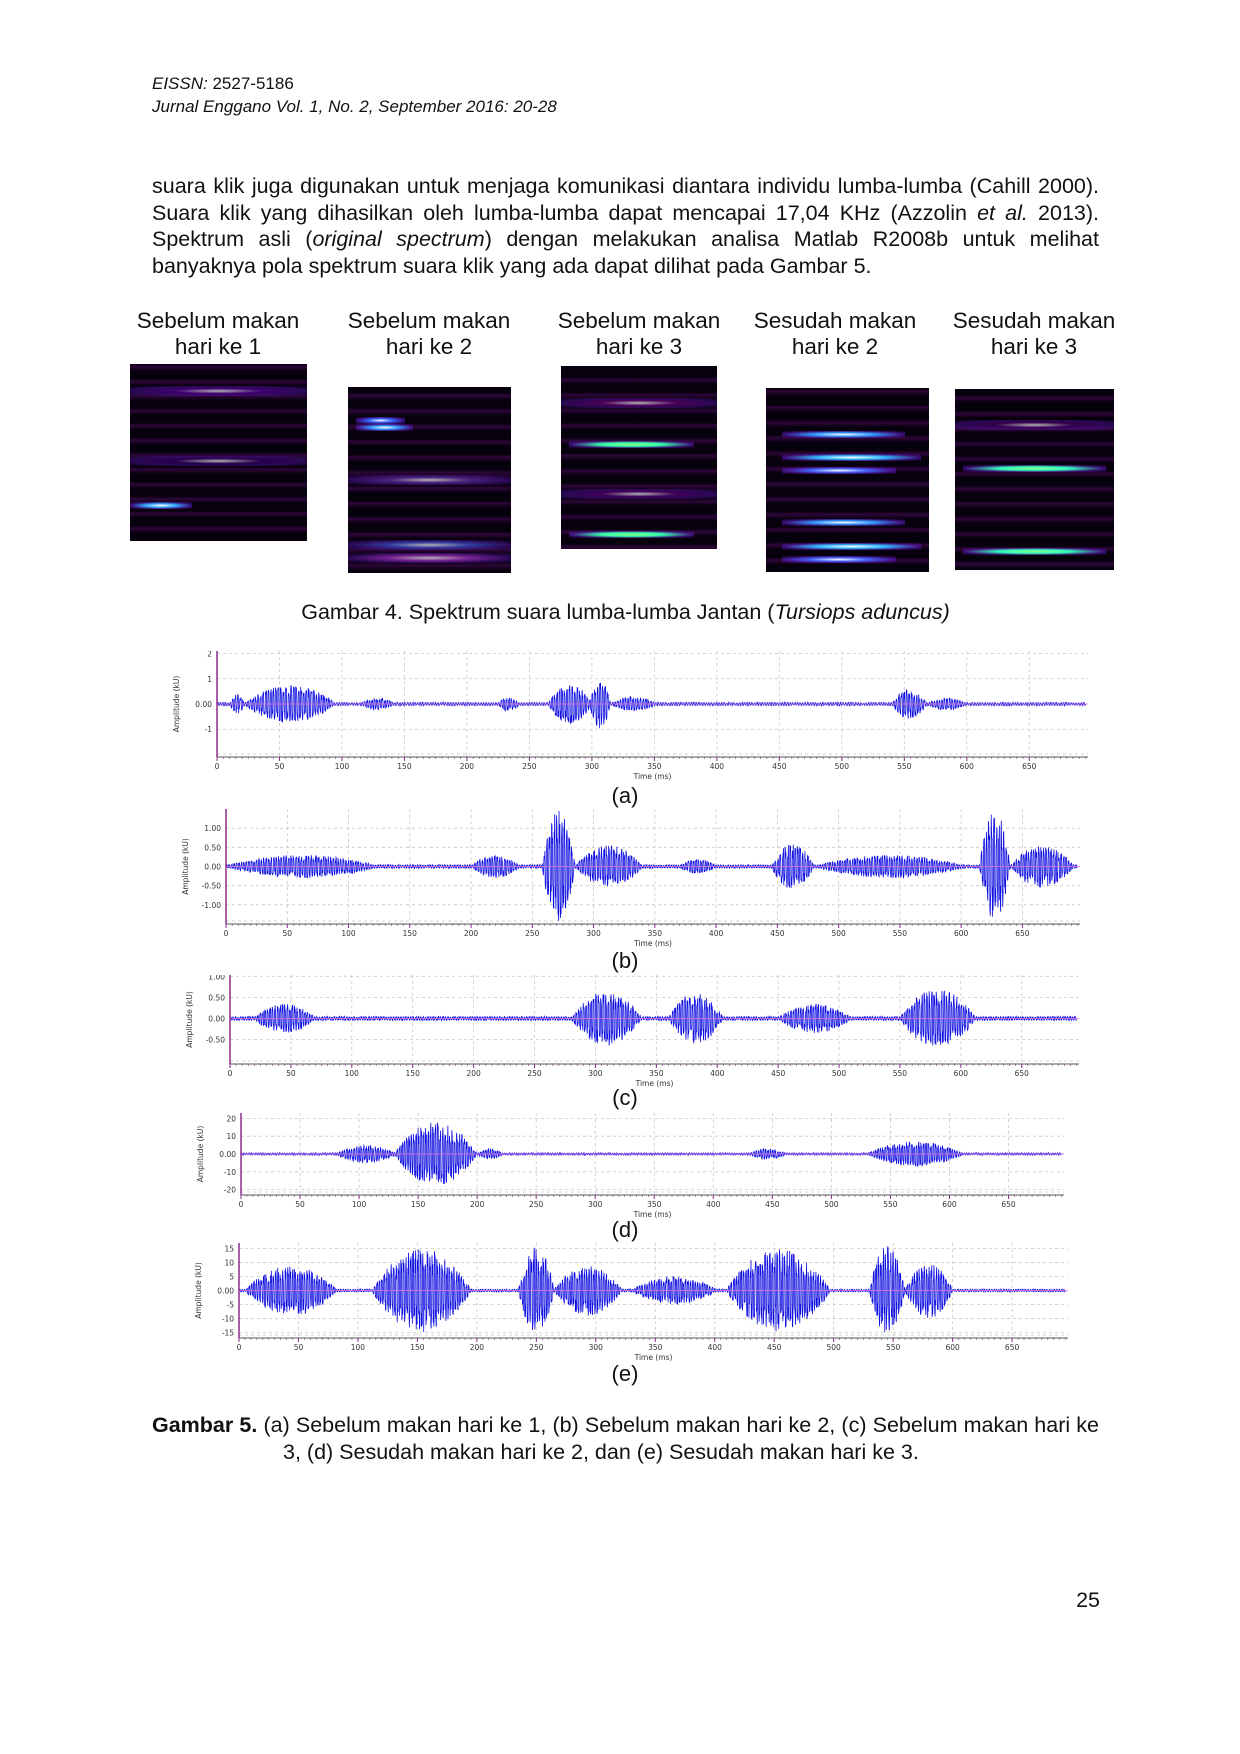  I want to click on subfigure-label: (c), so click(625, 1097).